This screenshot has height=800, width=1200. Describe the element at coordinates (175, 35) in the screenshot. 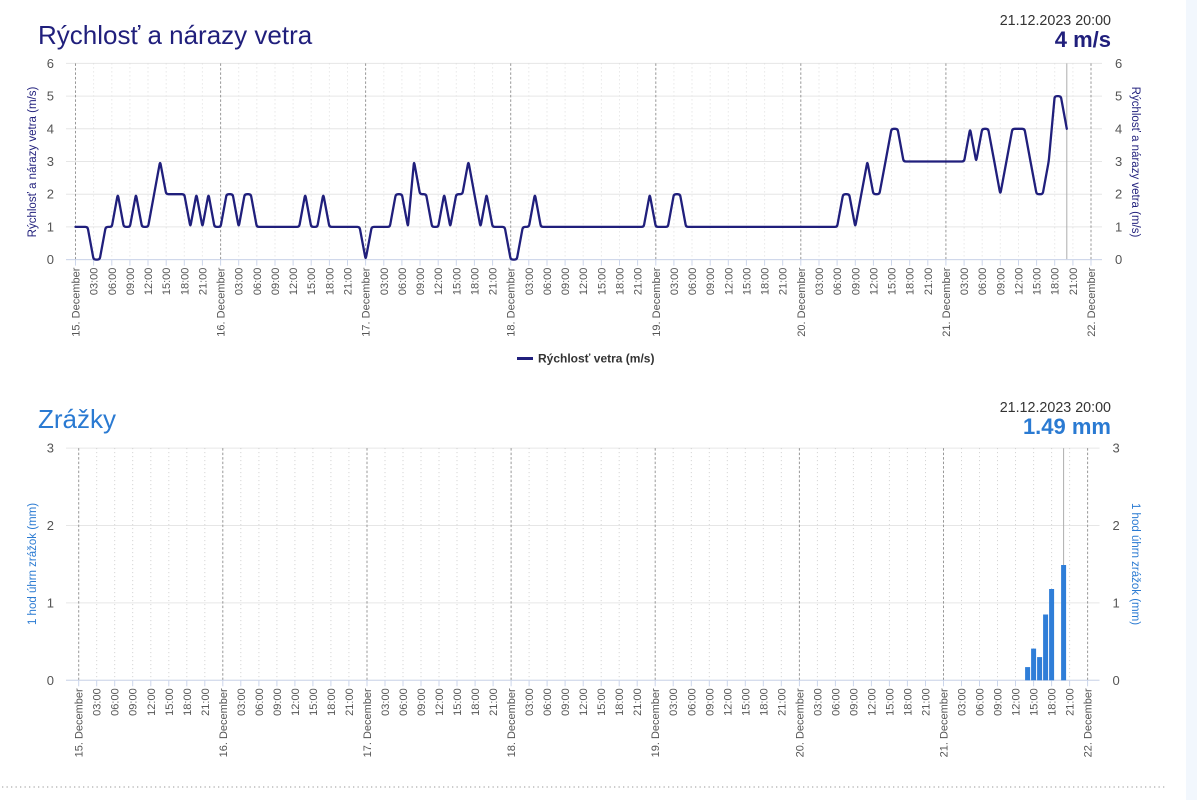

I see `svg-text: Rýchlosť a nárazy vetra` at that location.